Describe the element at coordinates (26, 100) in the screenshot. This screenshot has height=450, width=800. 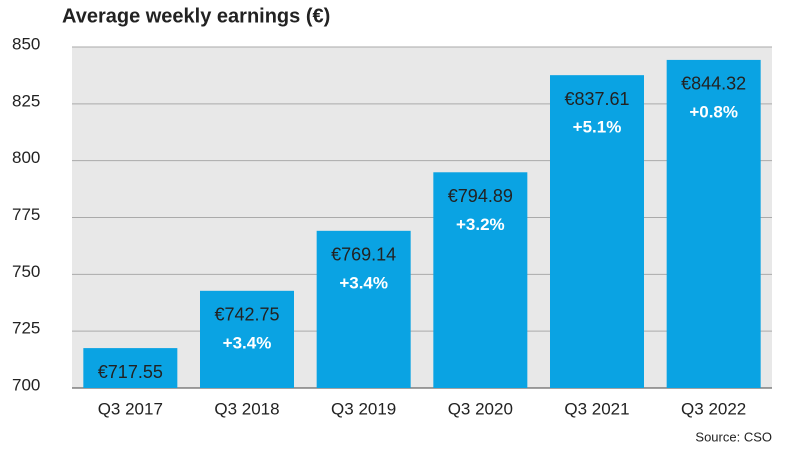
I see `y-tick-label: 825` at that location.